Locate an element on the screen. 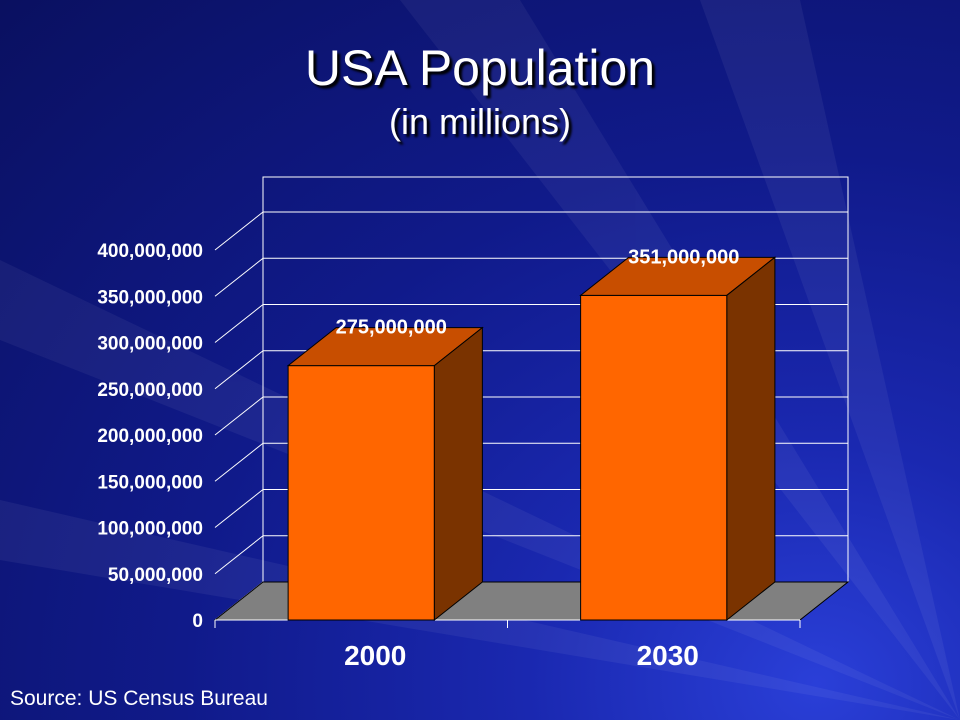 This screenshot has width=960, height=720. y-tick-label: 350,000,000 is located at coordinates (150, 297).